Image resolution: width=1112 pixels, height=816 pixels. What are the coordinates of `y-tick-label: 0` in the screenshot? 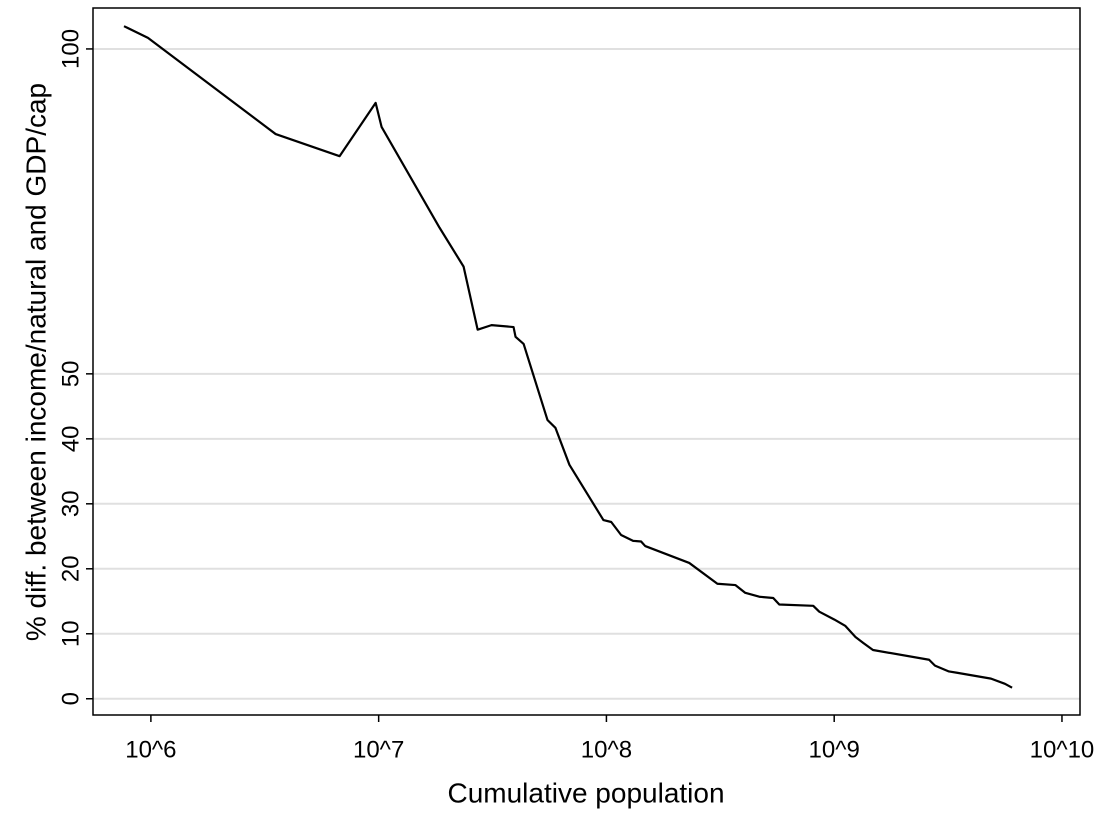 It's located at (70, 698).